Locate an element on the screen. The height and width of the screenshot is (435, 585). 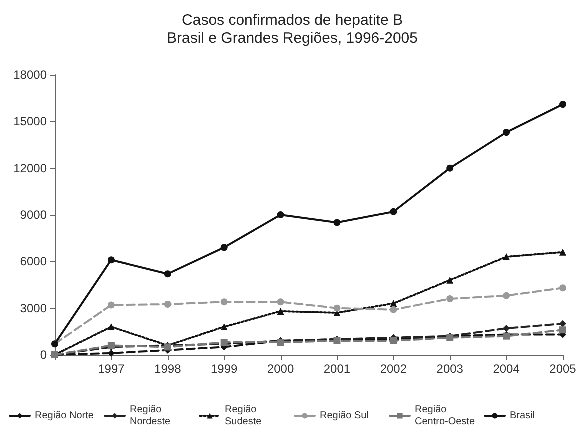
legend-label: Brasil is located at coordinates (523, 416).